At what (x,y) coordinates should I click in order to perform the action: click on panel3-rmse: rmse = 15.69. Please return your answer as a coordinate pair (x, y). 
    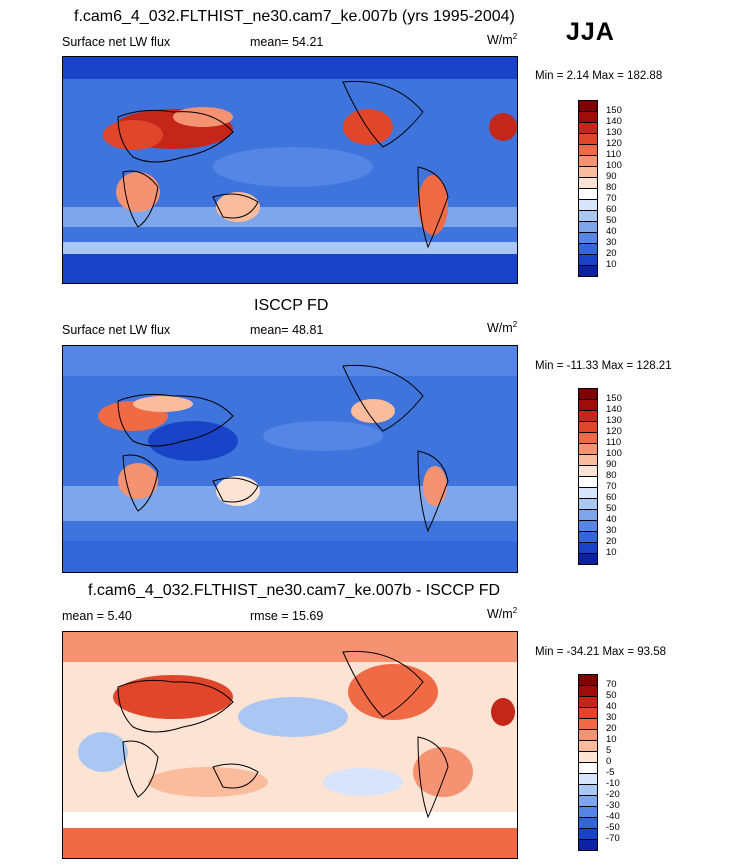
    Looking at the image, I should click on (286, 616).